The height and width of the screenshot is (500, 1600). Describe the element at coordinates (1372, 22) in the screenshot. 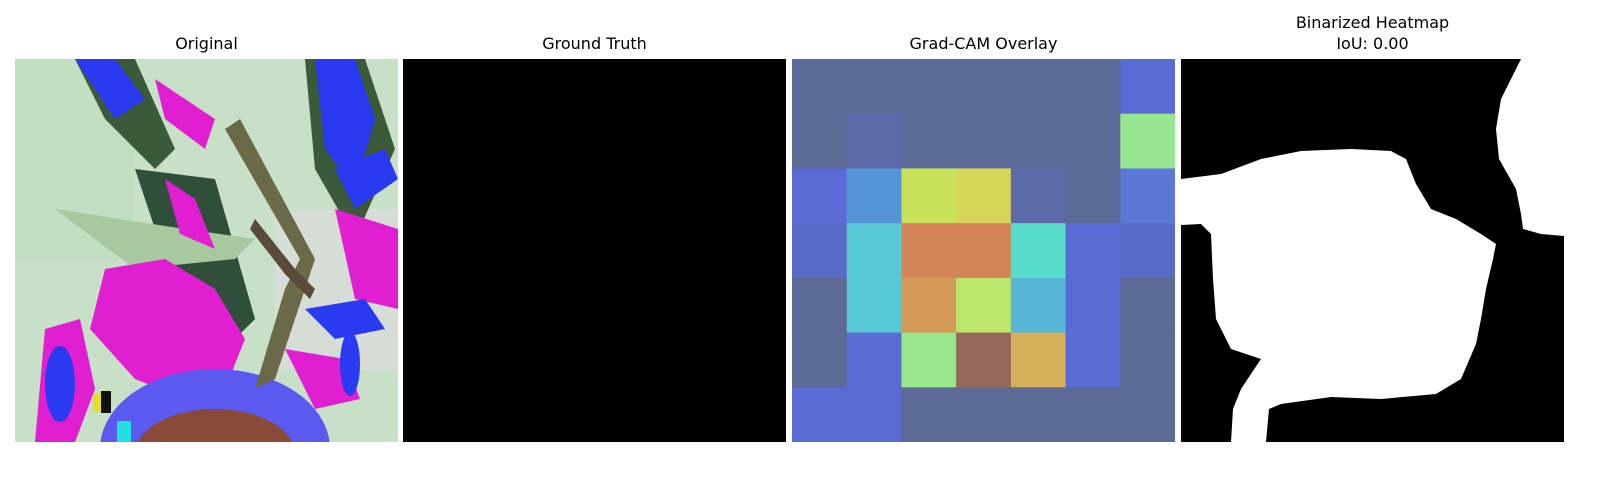

I see `panel-title-binarized: Binarized Heatmap` at that location.